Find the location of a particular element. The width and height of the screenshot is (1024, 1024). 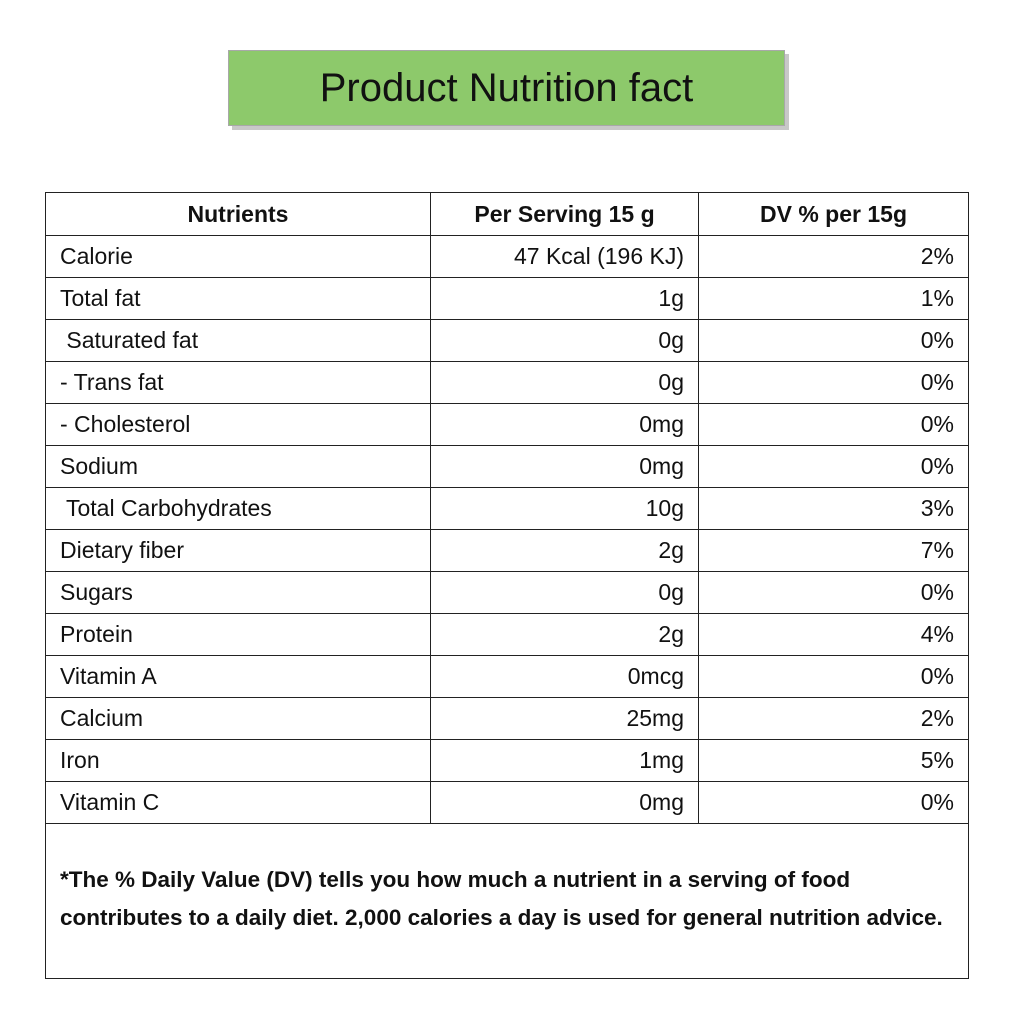

table-row: Sugars 0g 0% is located at coordinates (507, 592).